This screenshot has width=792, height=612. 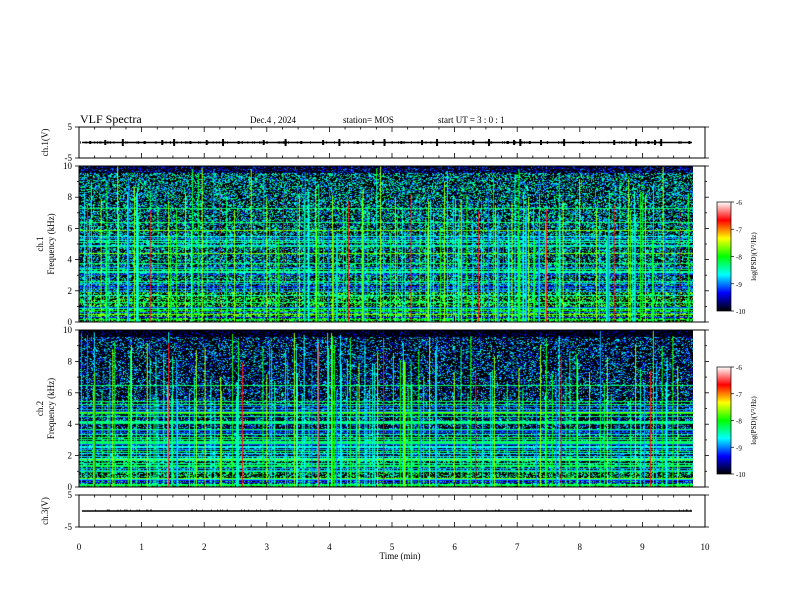 I want to click on x-tick-label: 5, so click(x=392, y=547).